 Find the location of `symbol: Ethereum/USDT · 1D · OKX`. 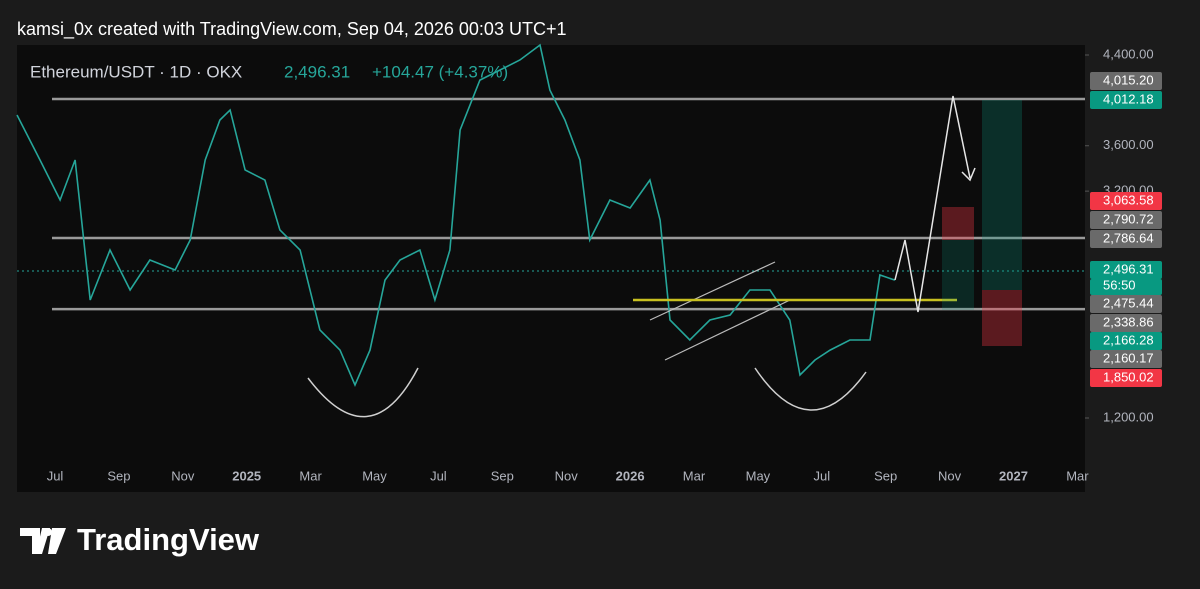

symbol: Ethereum/USDT · 1D · OKX is located at coordinates (136, 71).